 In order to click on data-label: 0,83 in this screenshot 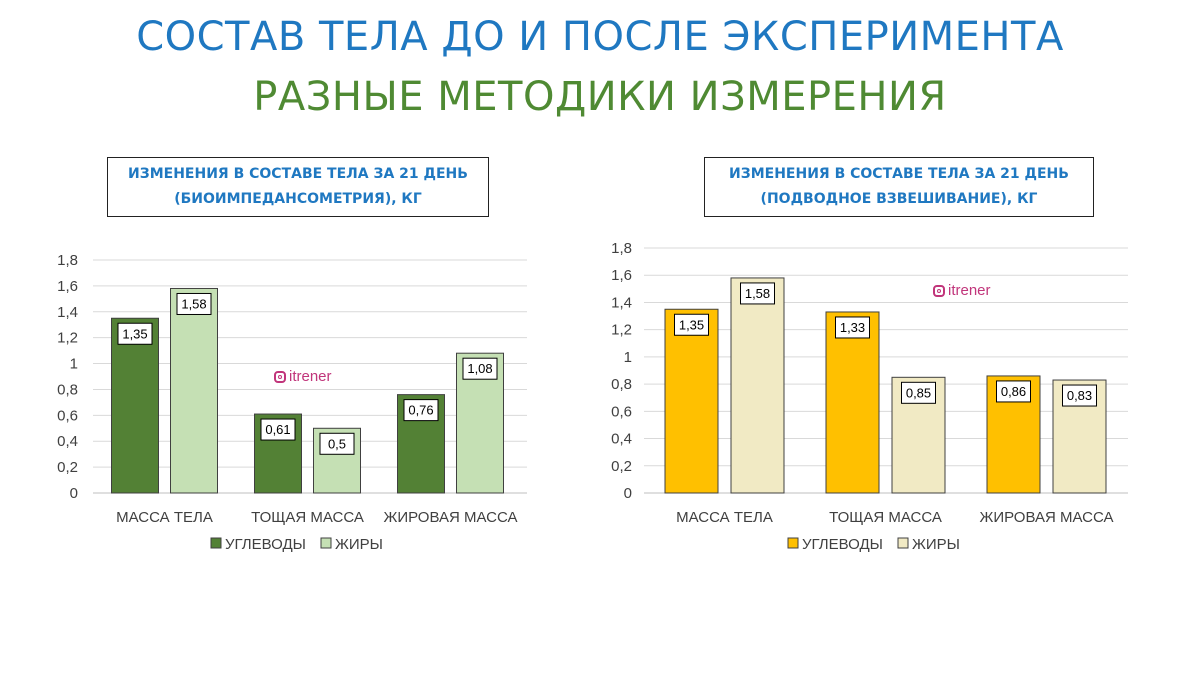, I will do `click(1079, 395)`.